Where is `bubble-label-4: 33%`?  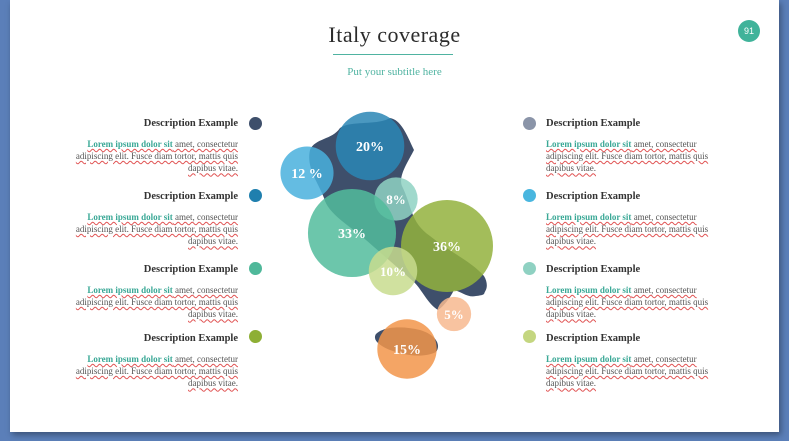 bubble-label-4: 33% is located at coordinates (352, 234).